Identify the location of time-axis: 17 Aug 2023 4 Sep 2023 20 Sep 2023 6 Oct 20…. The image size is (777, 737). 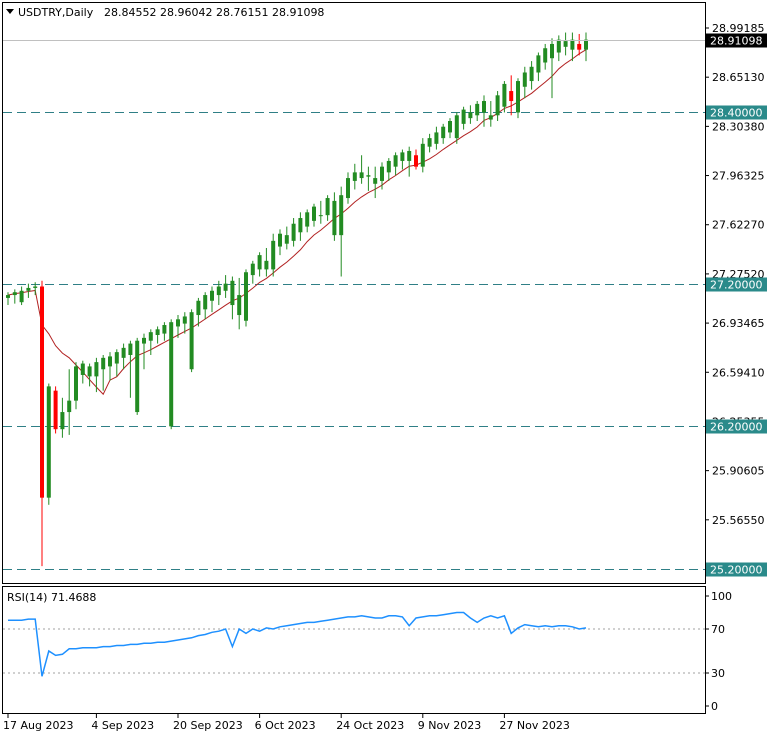
(286, 722).